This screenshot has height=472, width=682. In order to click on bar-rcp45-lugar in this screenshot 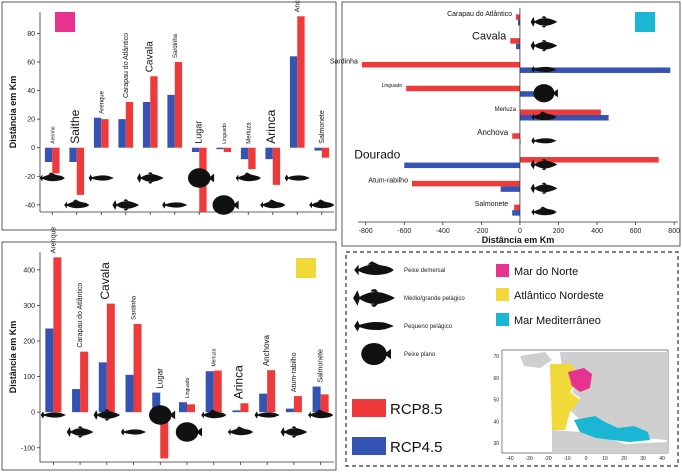, I will do `click(156, 402)`.